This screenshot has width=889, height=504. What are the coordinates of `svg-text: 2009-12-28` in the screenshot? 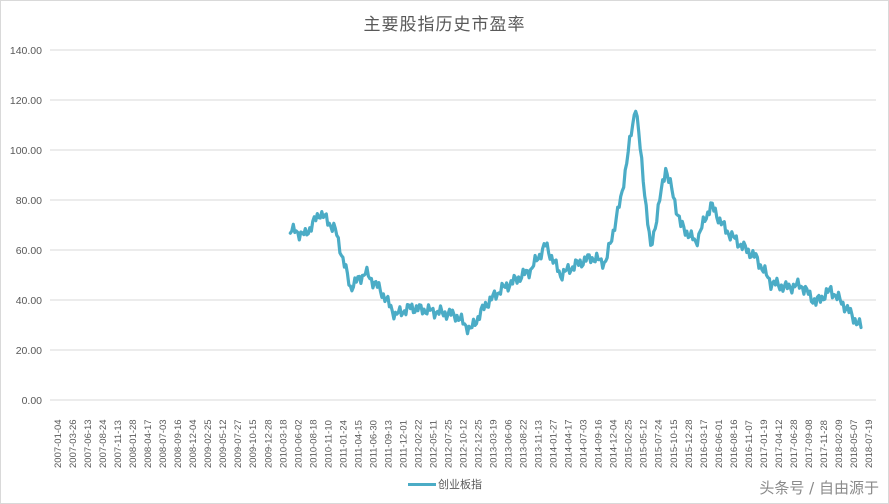 It's located at (268, 443).